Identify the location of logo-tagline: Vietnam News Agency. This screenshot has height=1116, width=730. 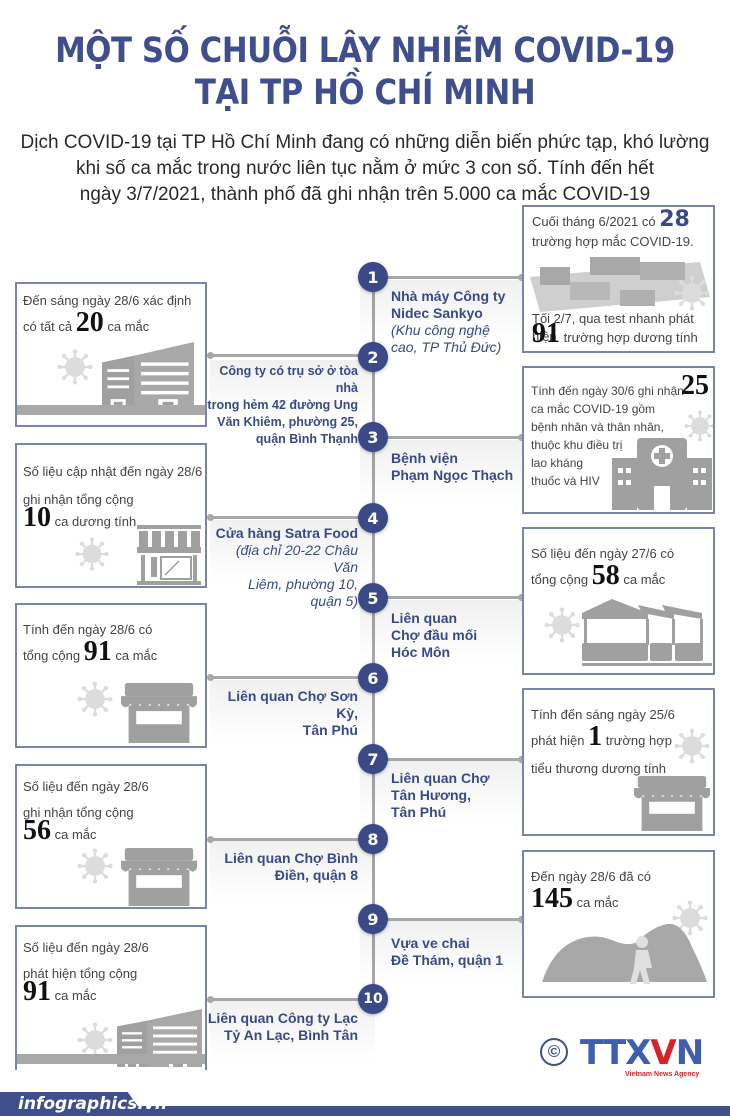
(662, 1074).